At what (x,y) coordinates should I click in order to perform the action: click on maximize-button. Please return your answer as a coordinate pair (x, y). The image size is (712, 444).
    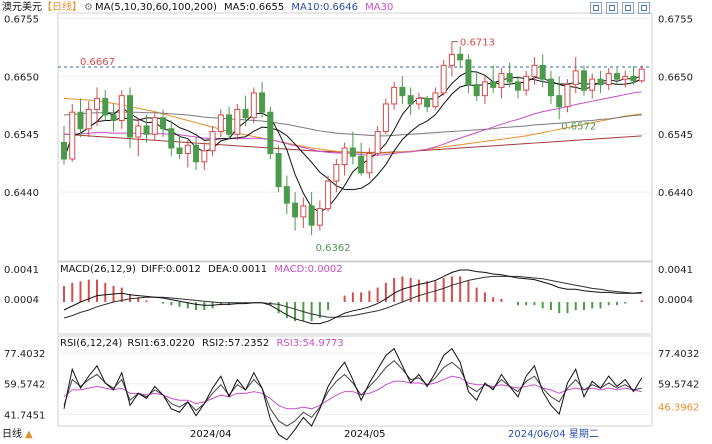
    Looking at the image, I should click on (644, 8).